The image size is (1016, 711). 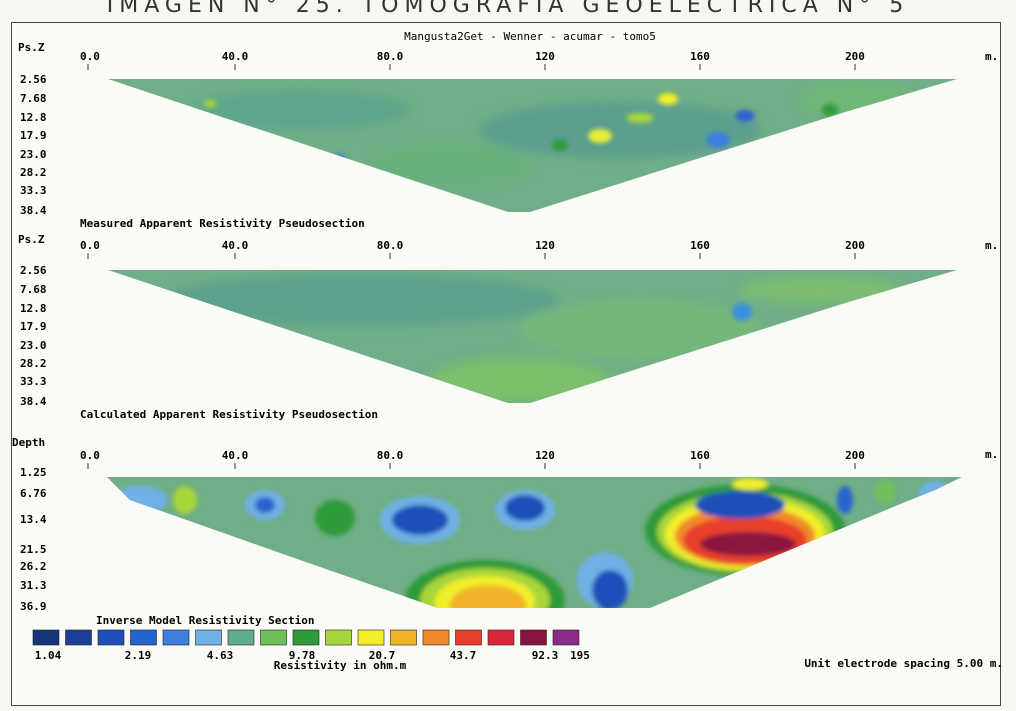 What do you see at coordinates (991, 454) in the screenshot?
I see `unit-inverse: m.` at bounding box center [991, 454].